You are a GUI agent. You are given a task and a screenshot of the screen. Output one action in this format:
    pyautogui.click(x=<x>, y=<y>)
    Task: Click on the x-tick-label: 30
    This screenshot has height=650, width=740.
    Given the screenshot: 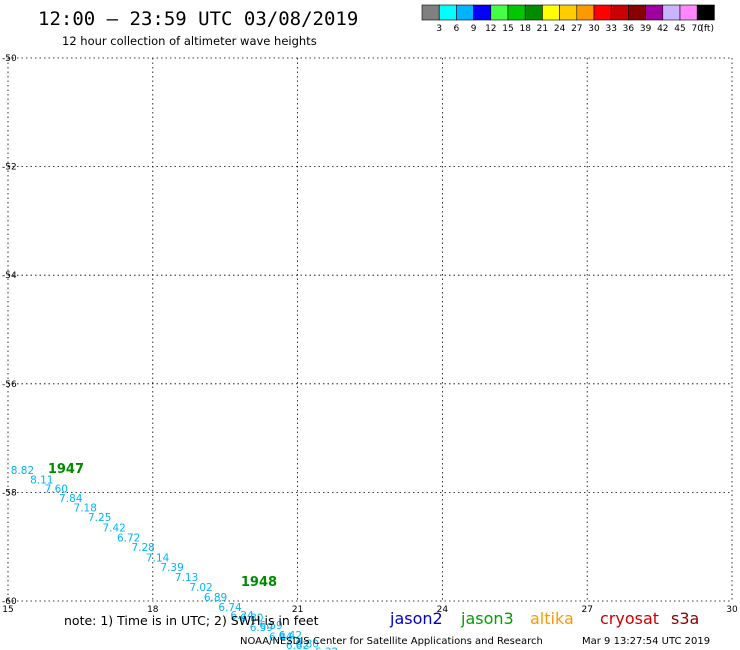 What is the action you would take?
    pyautogui.click(x=732, y=610)
    